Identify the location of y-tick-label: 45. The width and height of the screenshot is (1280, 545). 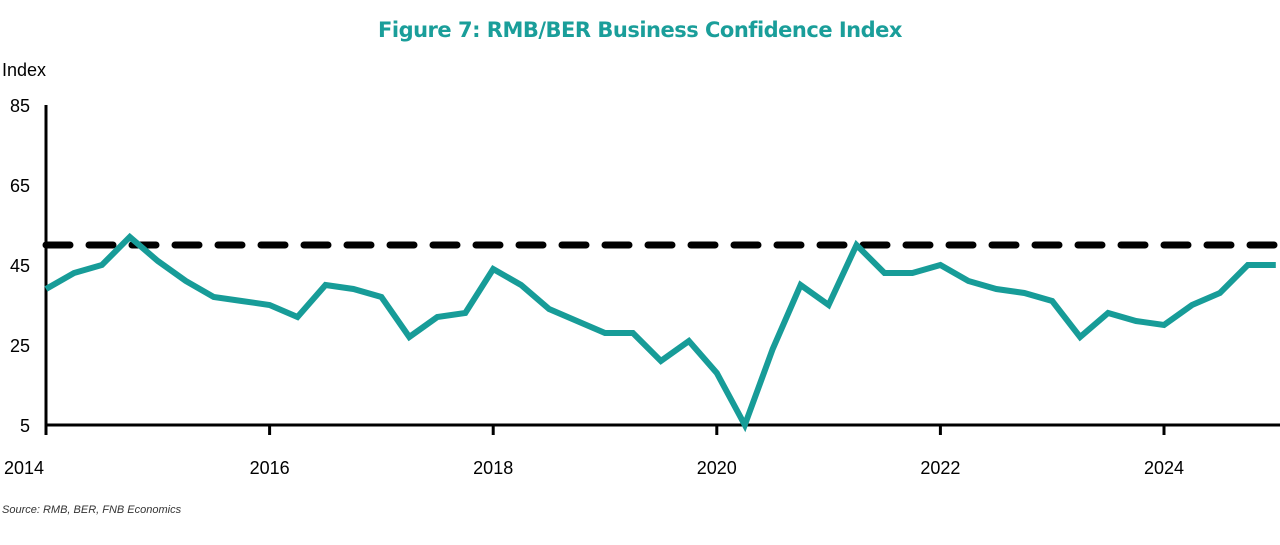
(20, 266).